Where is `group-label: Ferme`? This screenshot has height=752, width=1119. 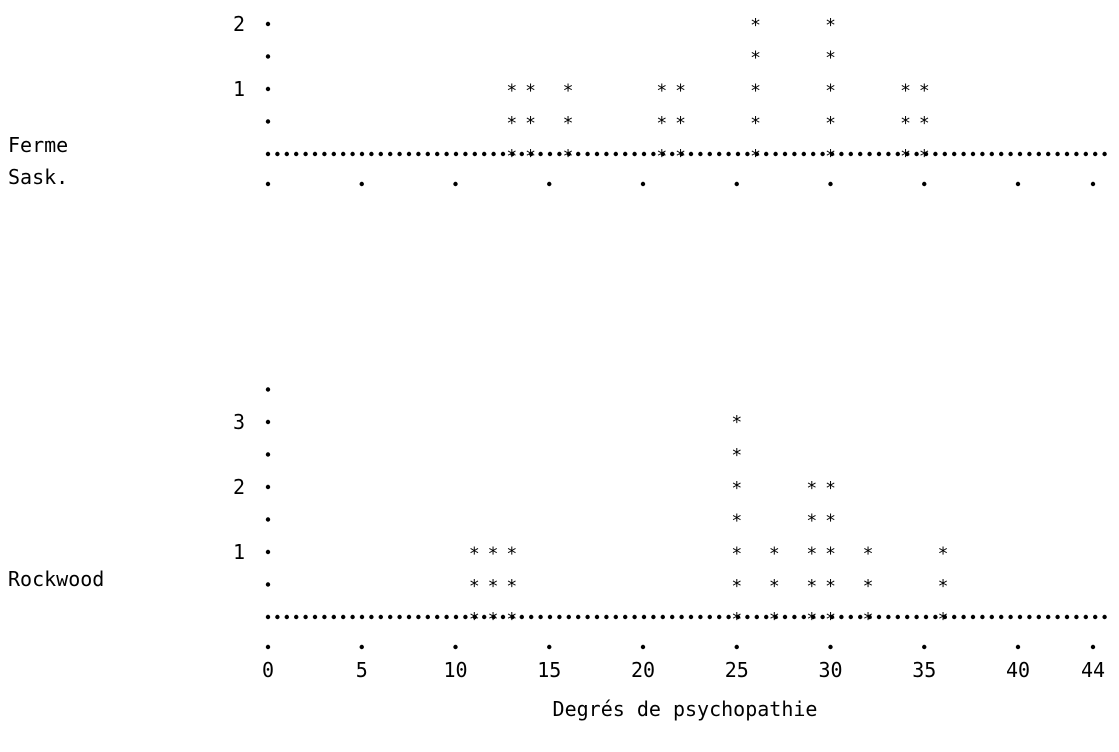
group-label: Ferme is located at coordinates (38, 145).